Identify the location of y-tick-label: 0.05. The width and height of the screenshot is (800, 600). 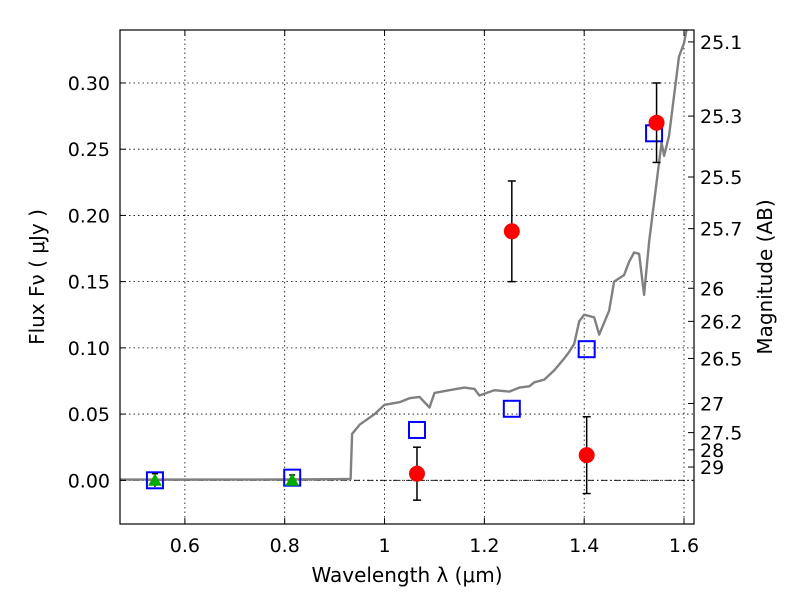
(89, 415).